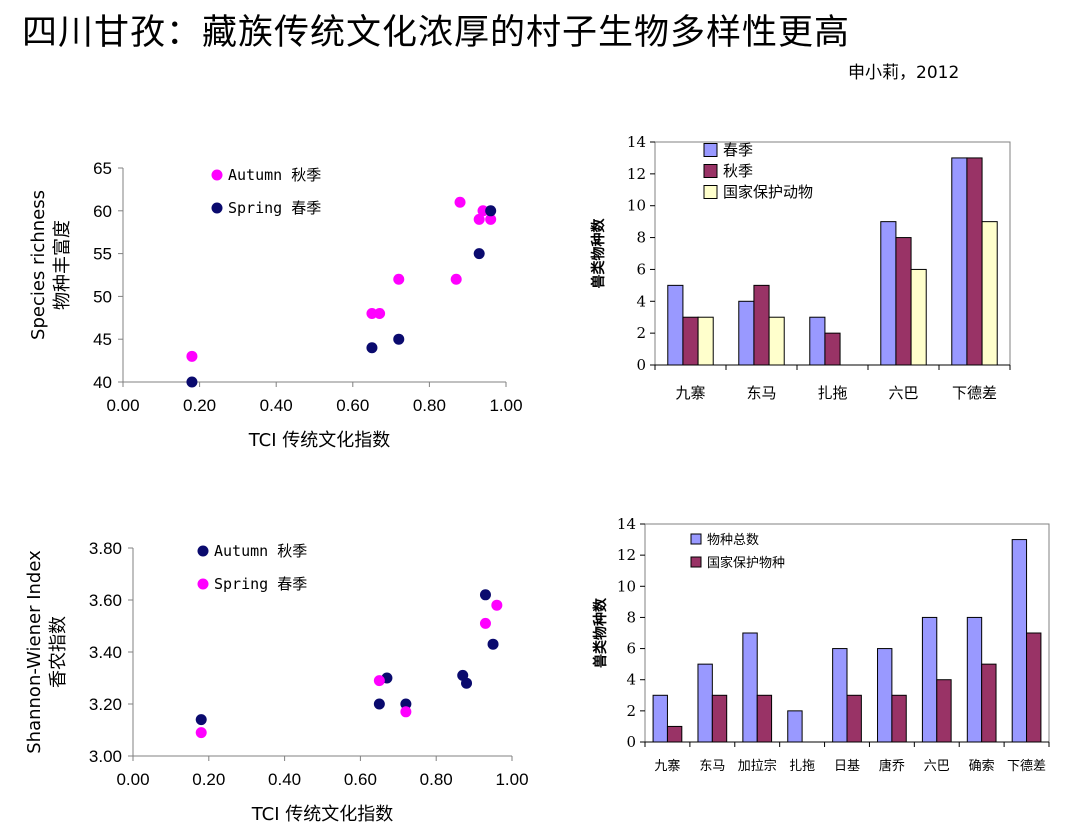 The image size is (1080, 838). What do you see at coordinates (105, 756) in the screenshot?
I see `y-tick-label: 3.00` at bounding box center [105, 756].